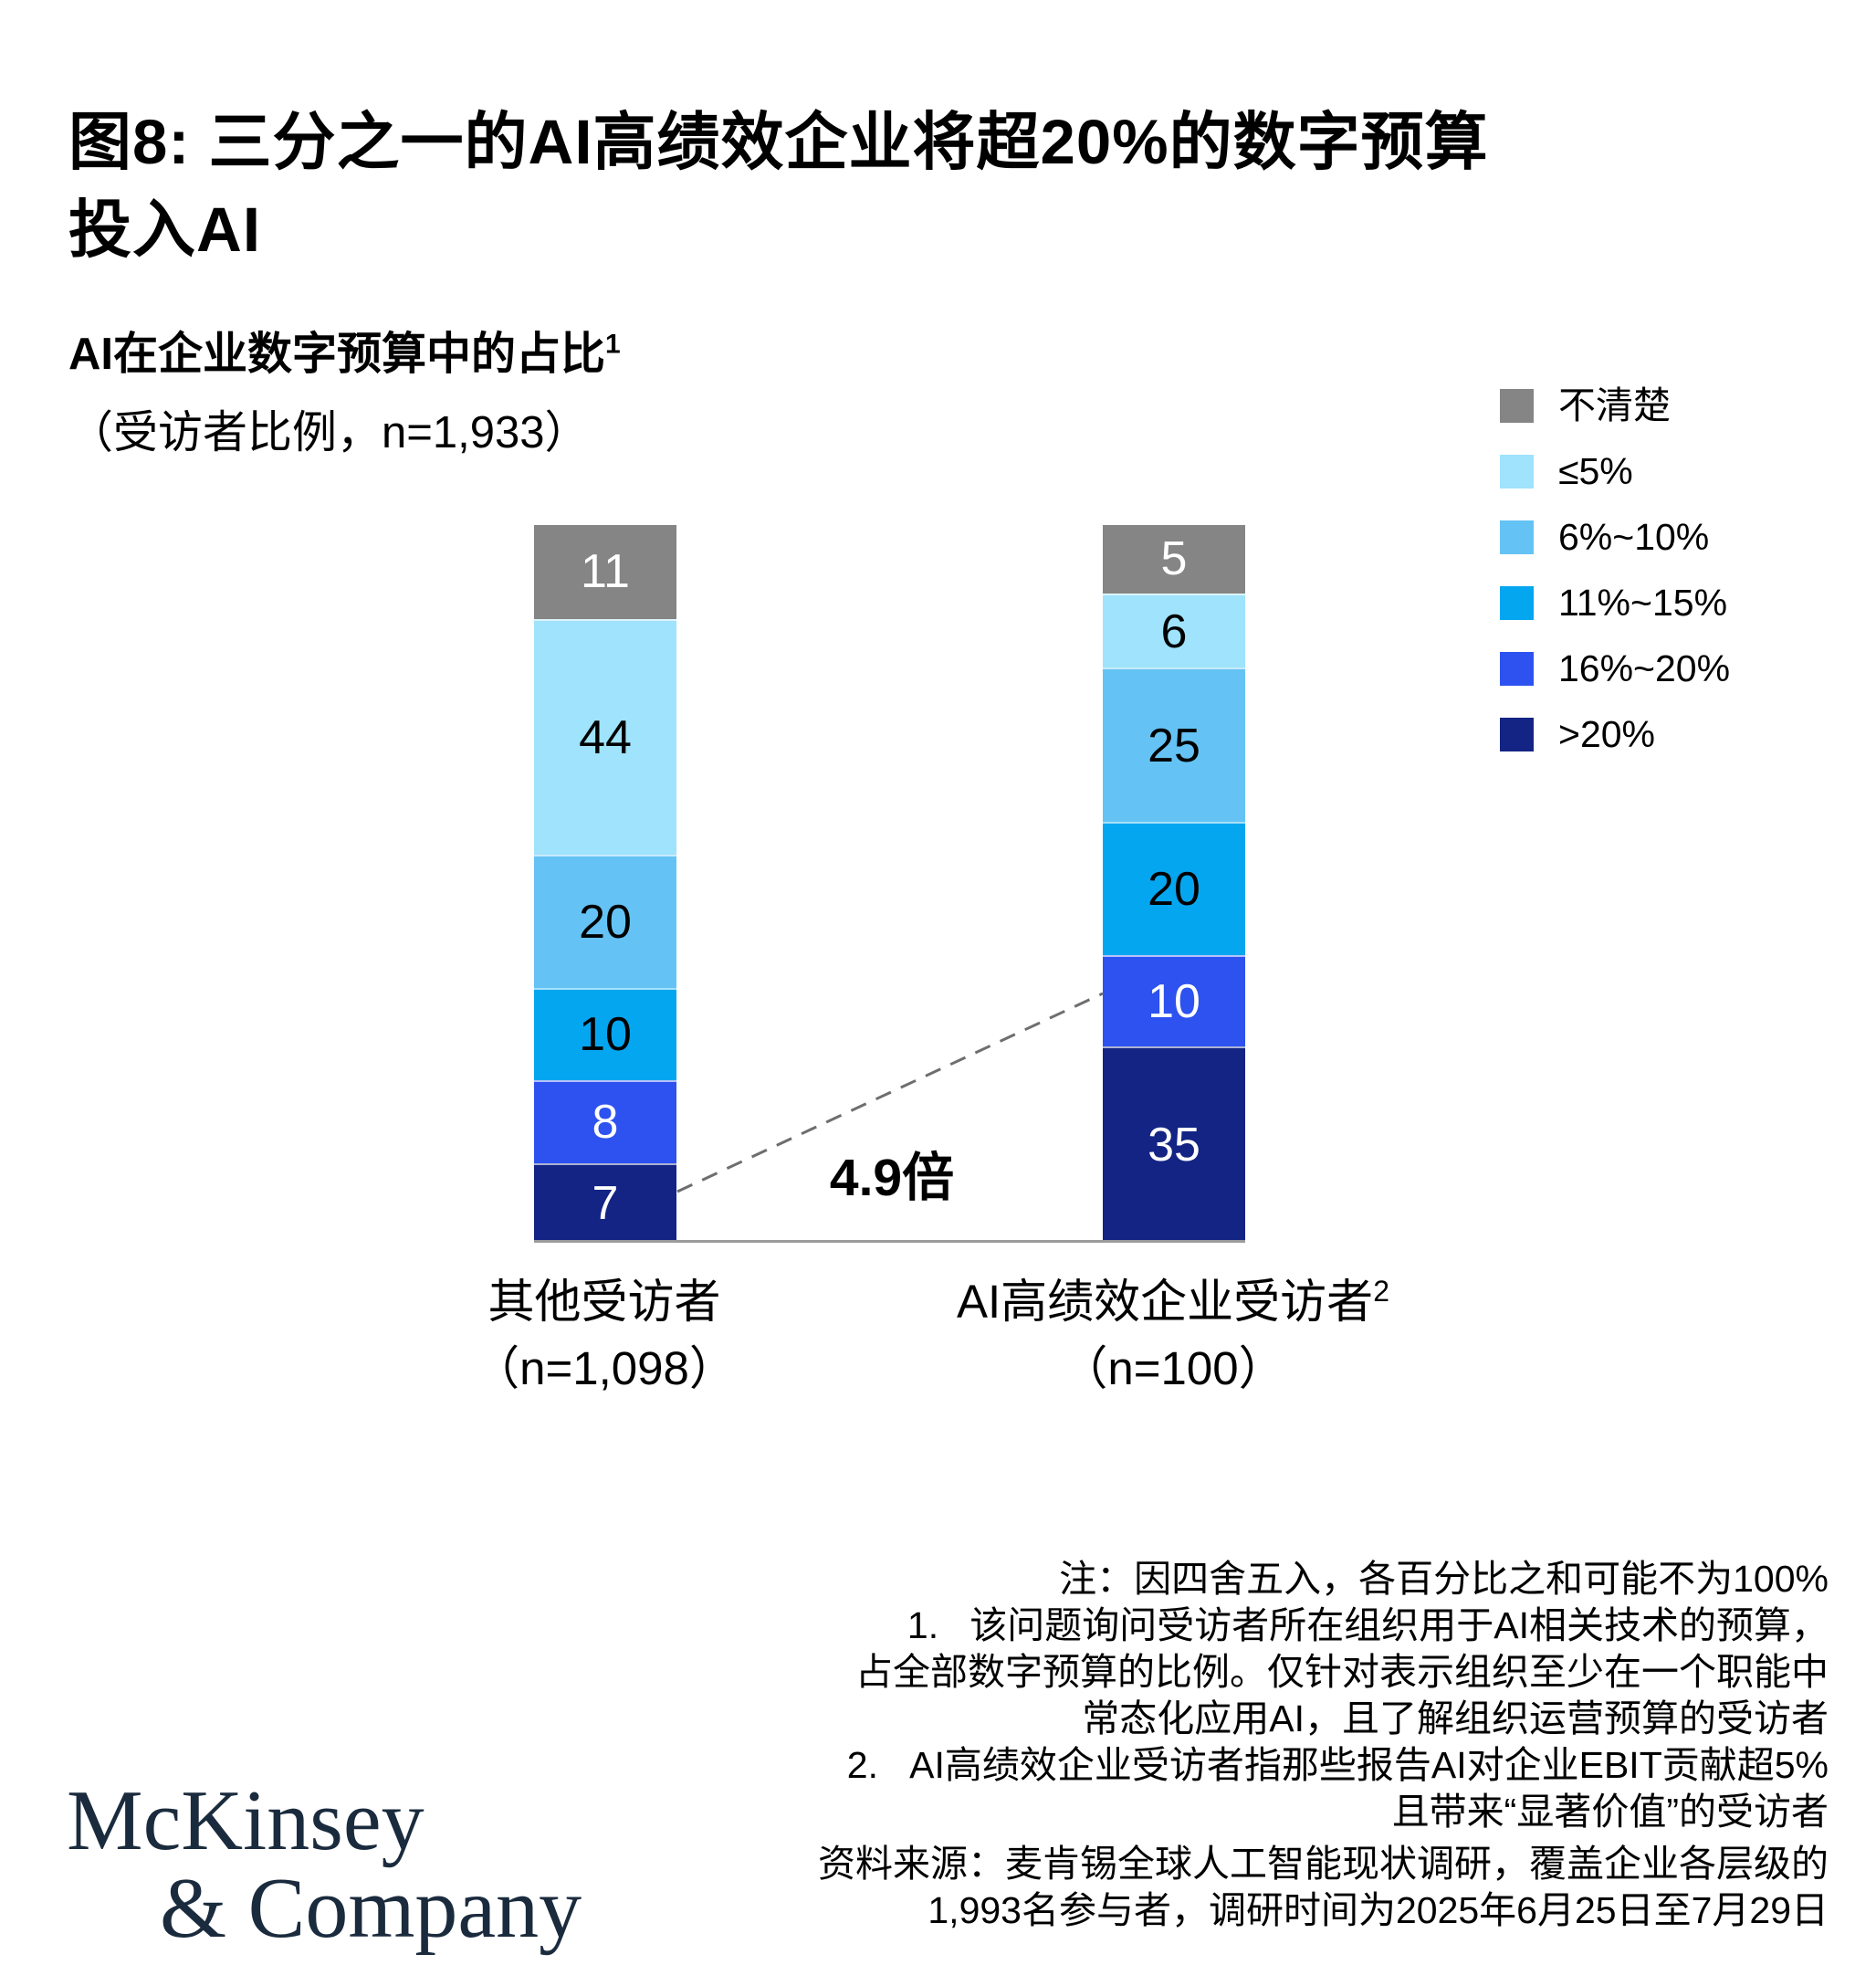 The width and height of the screenshot is (1876, 1986). Describe the element at coordinates (949, 187) in the screenshot. I see `figure-title: 图8: 三分之一的AI高绩效企业将超20%的数字预算 投入AI` at that location.